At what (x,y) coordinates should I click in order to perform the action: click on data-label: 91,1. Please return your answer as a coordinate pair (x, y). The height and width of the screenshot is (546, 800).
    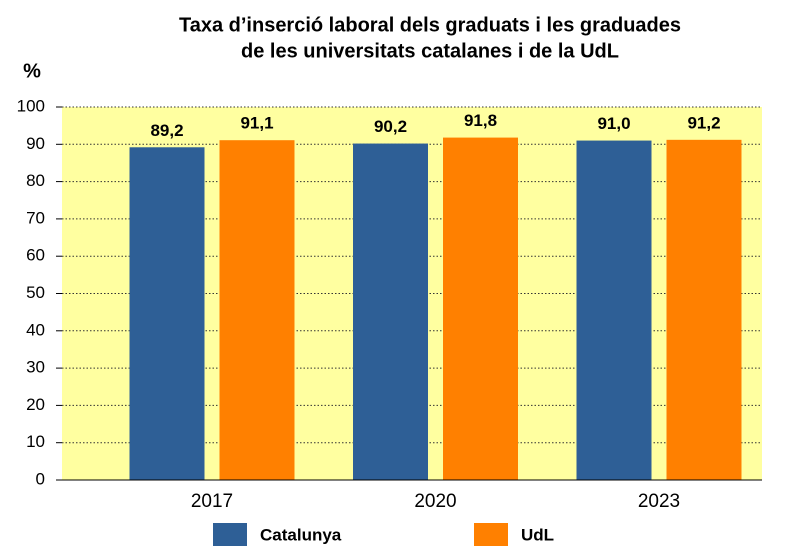
    Looking at the image, I should click on (256, 123).